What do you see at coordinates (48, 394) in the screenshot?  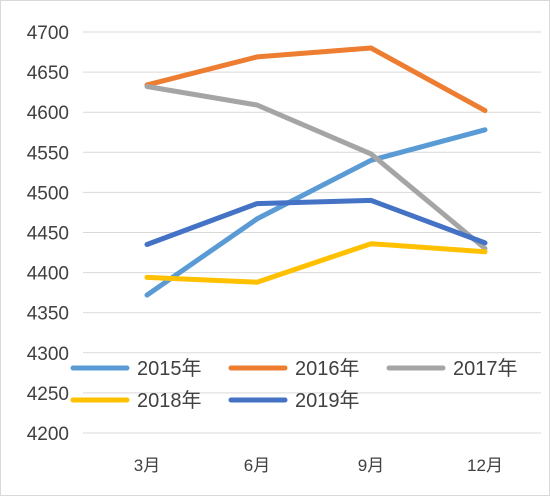 I see `y-tick-label: 4250` at bounding box center [48, 394].